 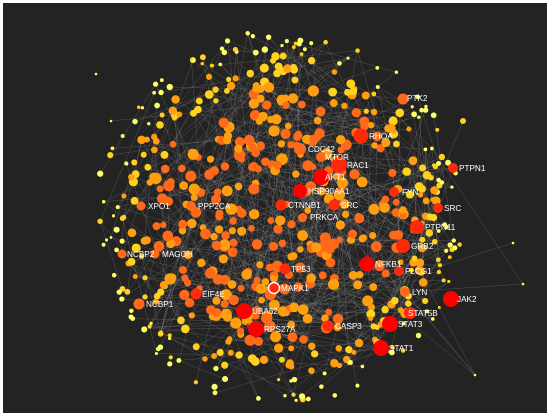 What do you see at coordinates (419, 292) in the screenshot?
I see `hub-label-lyn: LYN` at bounding box center [419, 292].